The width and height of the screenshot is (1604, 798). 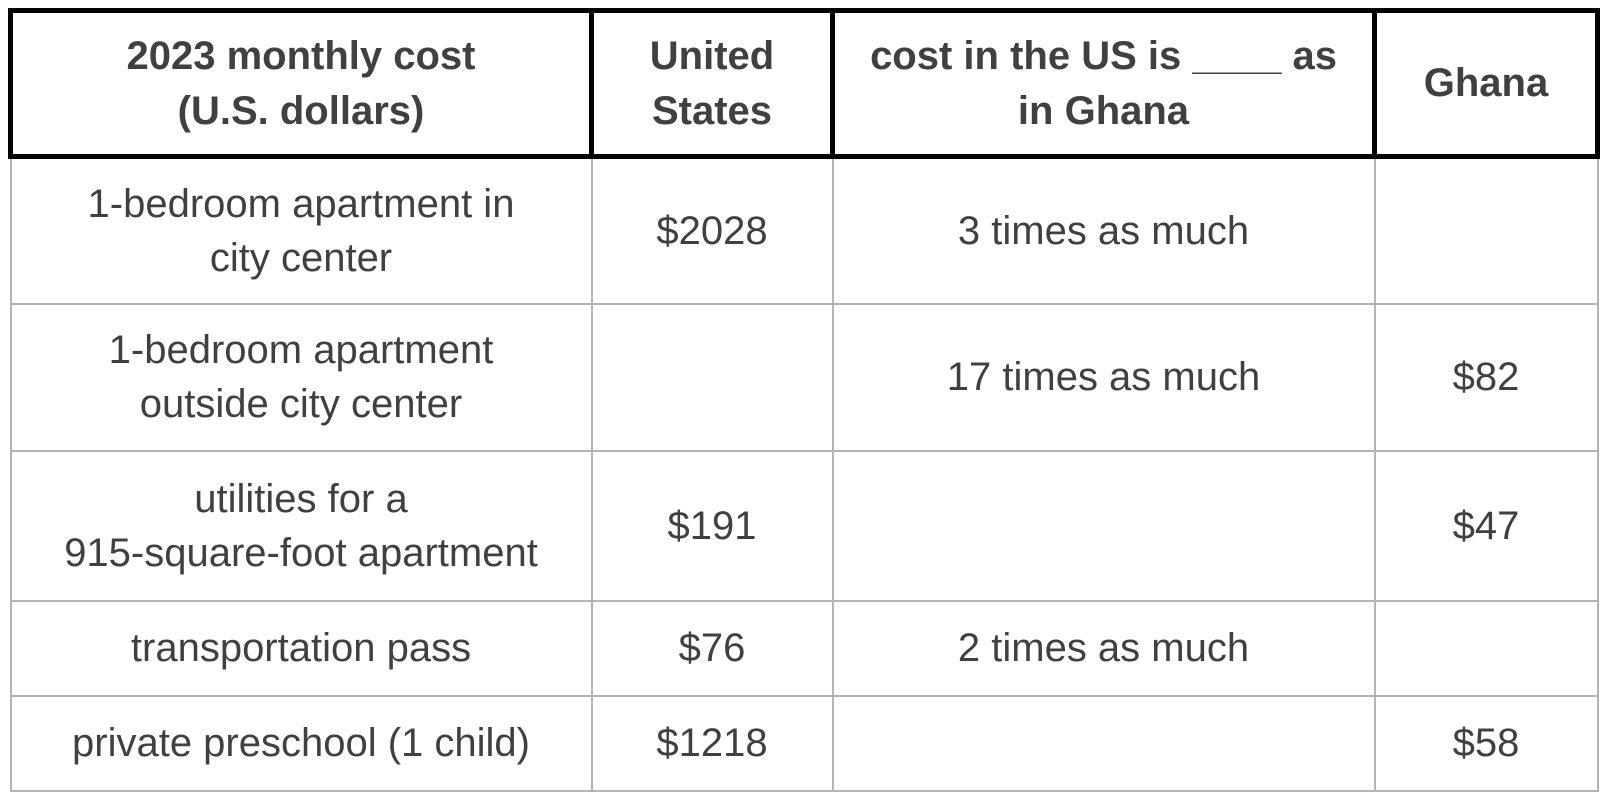 What do you see at coordinates (301, 743) in the screenshot?
I see `item-cell: private preschool (1 child)` at bounding box center [301, 743].